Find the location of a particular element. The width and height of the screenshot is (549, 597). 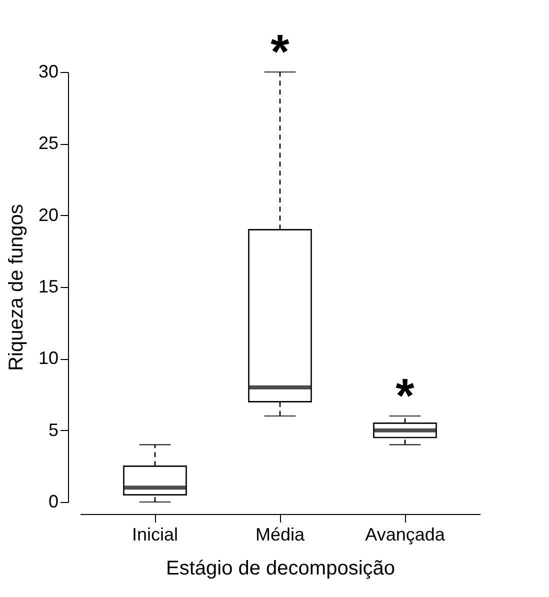

y-tick-label: 10 is located at coordinates (48, 358).